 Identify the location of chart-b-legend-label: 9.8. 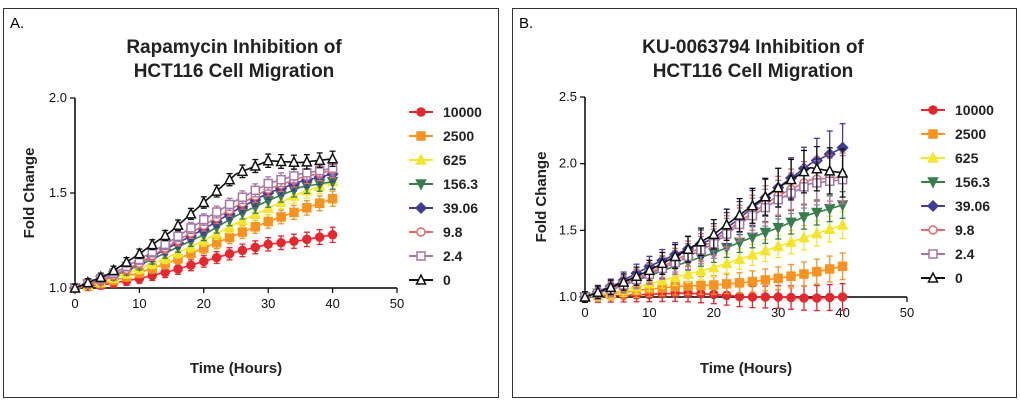
(965, 230).